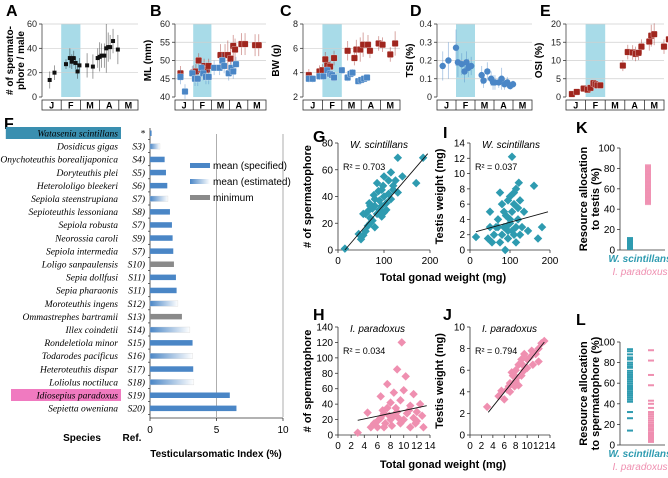 Image resolution: width=668 pixels, height=478 pixels. I want to click on r-squared-label: R² = 0.034, so click(364, 351).